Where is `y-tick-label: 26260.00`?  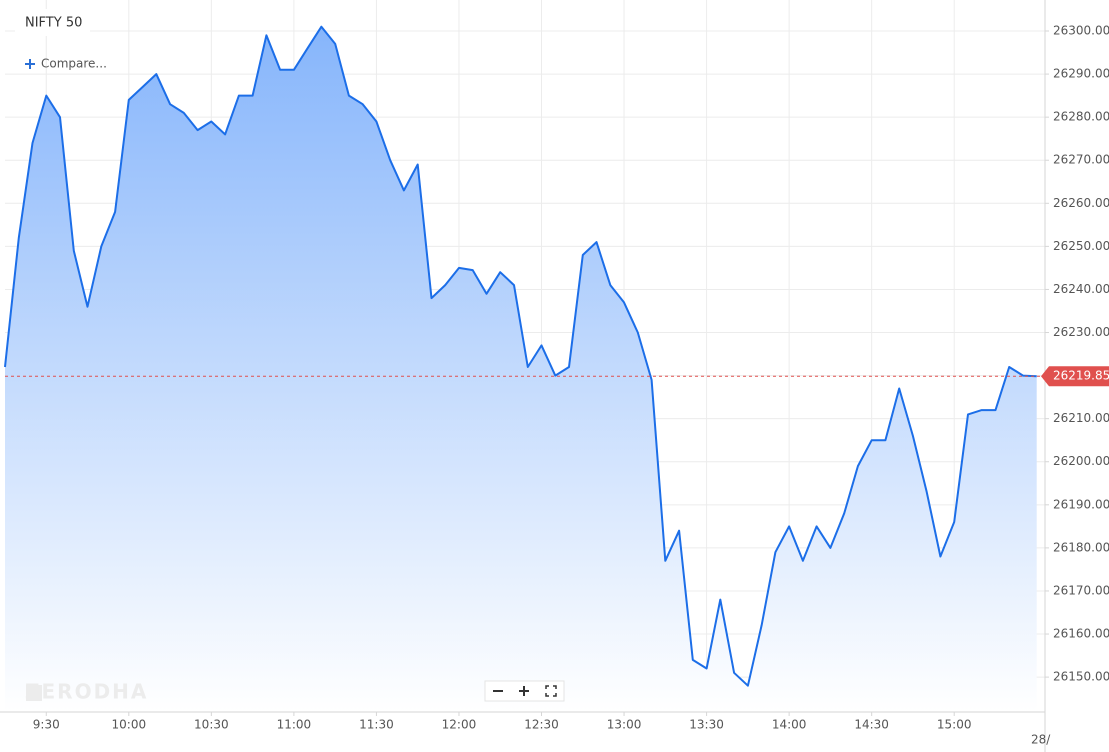
y-tick-label: 26260.00 is located at coordinates (1081, 203).